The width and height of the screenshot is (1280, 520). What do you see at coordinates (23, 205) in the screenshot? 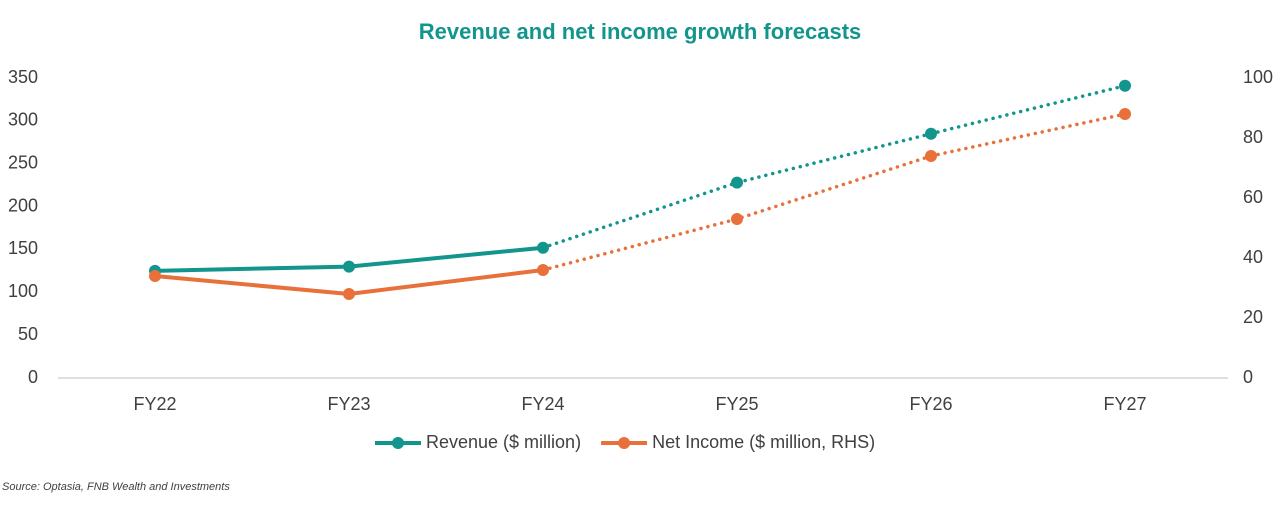
I see `y-tick-label: 200` at bounding box center [23, 205].